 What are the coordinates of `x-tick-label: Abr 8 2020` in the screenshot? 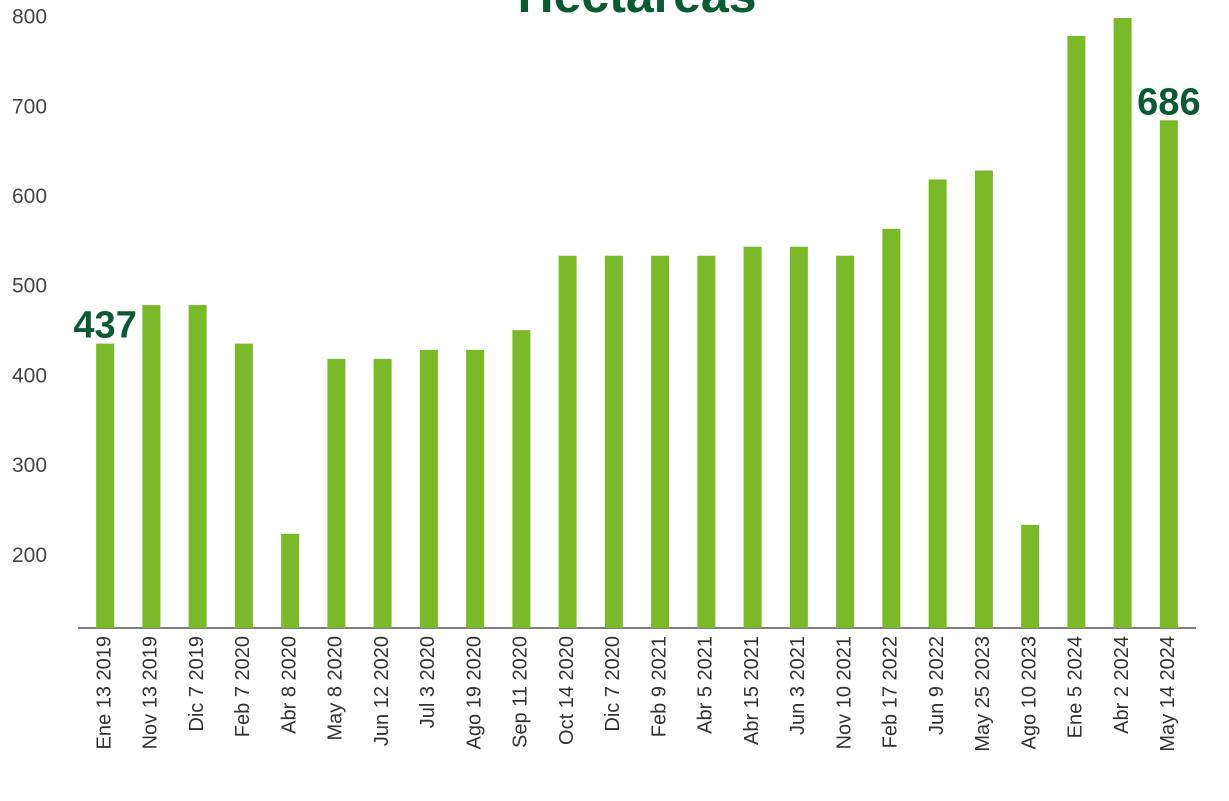 It's located at (289, 685).